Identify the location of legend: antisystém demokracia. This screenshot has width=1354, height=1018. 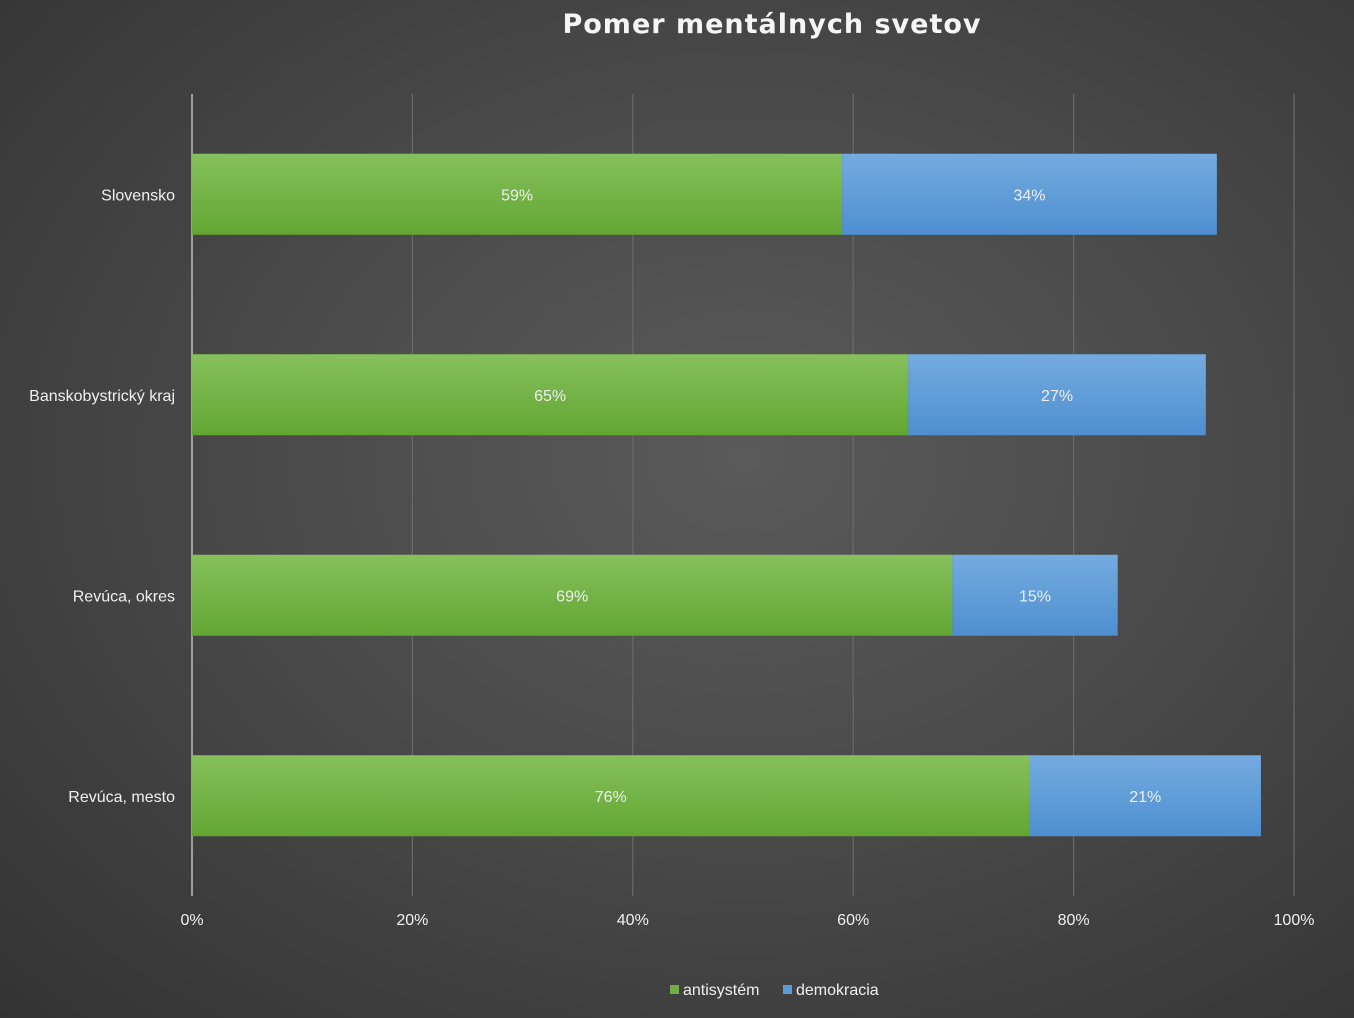
(774, 990).